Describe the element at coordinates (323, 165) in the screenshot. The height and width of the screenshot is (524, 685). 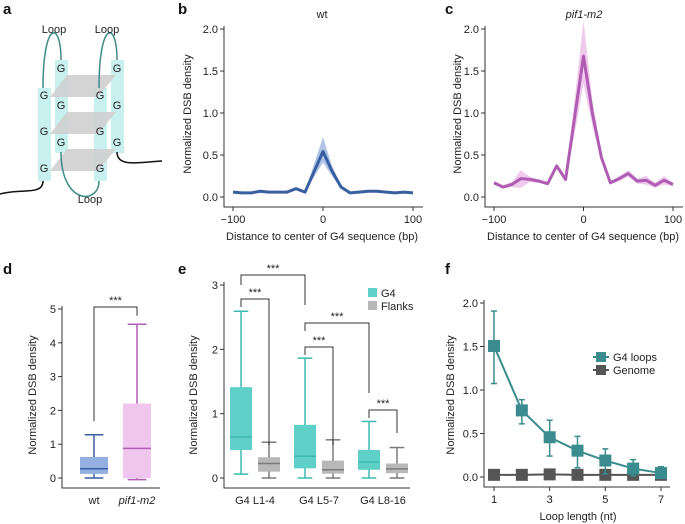
I see `panel-b-confidence-band` at that location.